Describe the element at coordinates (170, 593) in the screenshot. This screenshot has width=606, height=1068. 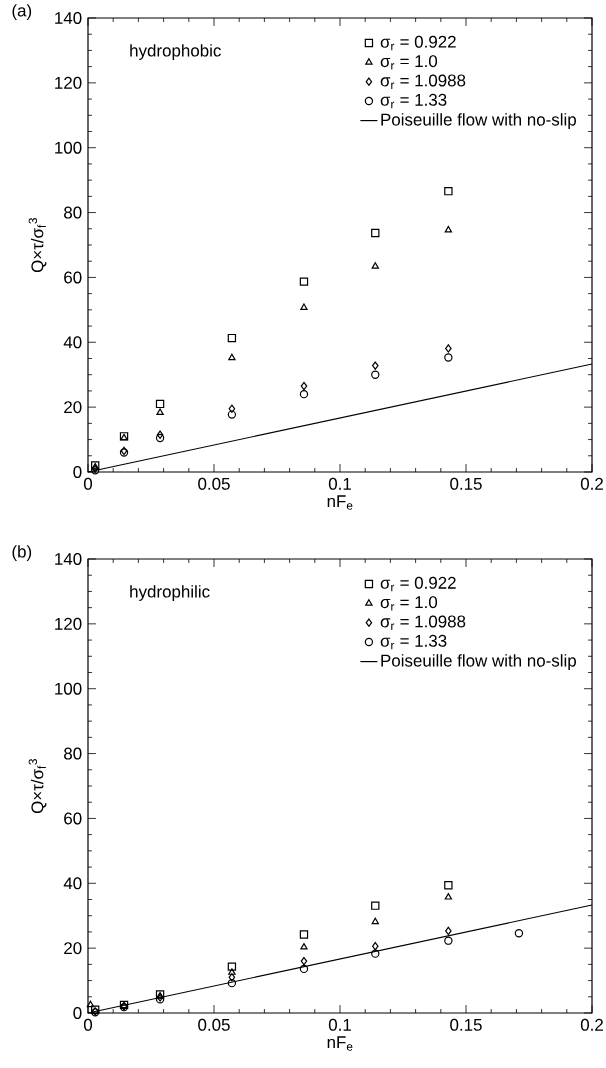
I see `annotation: hydrophilic` at that location.